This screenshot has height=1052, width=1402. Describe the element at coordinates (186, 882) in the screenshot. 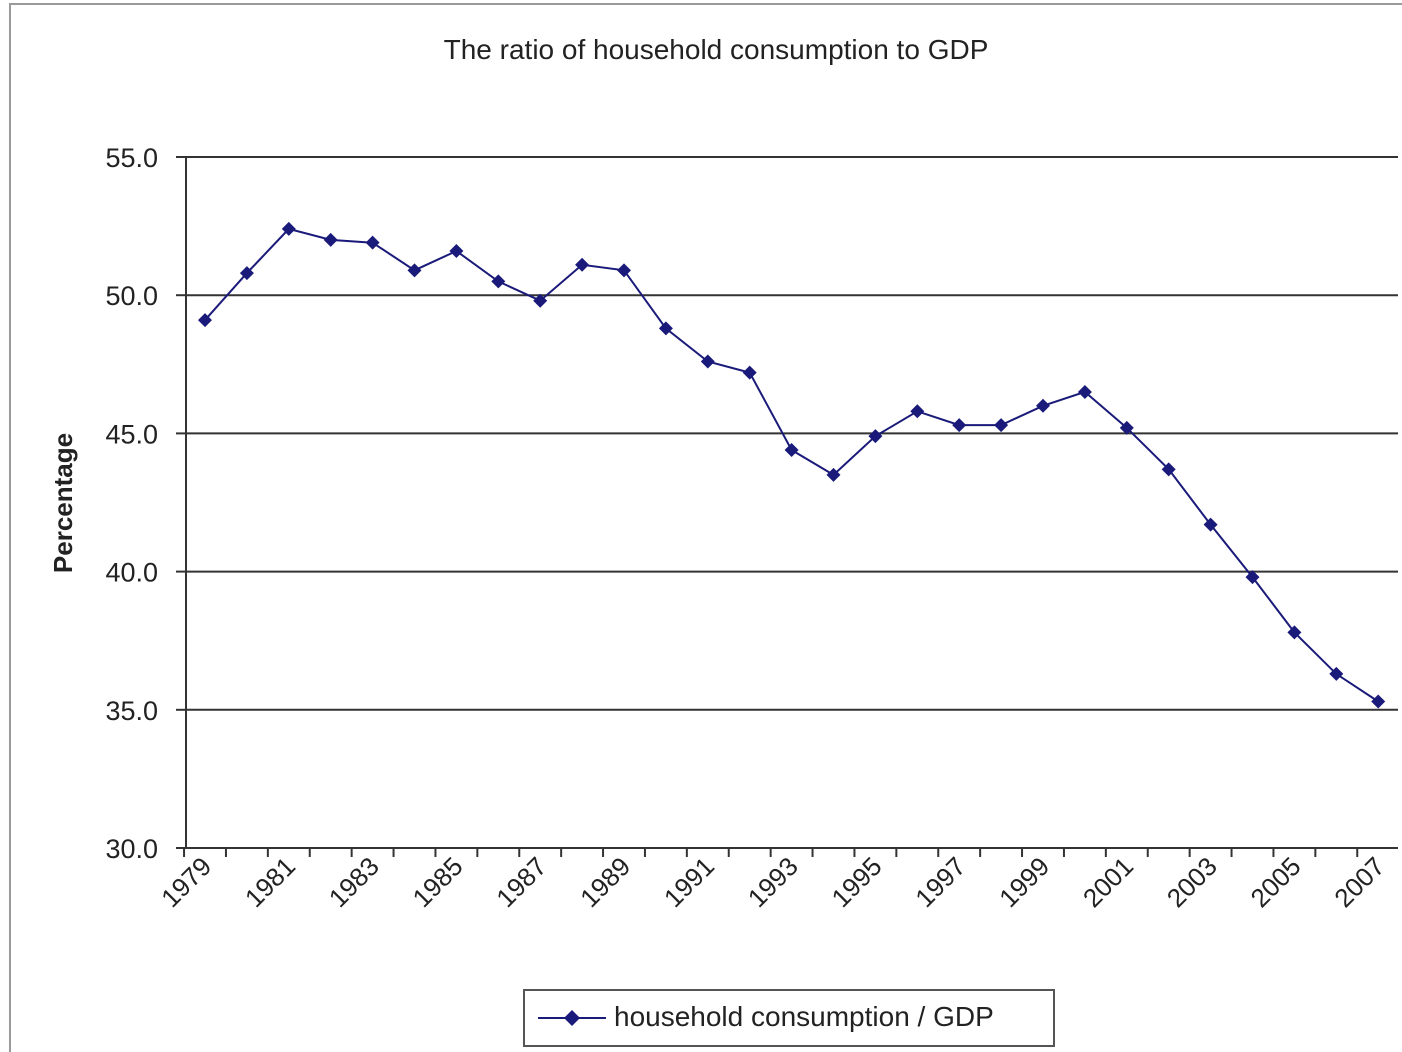

I see `x-tick-label: 1979` at that location.